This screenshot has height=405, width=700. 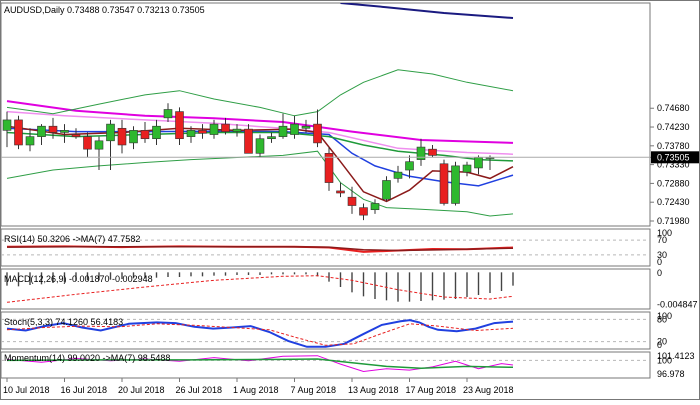 I want to click on series-Signal, so click(x=260, y=289).